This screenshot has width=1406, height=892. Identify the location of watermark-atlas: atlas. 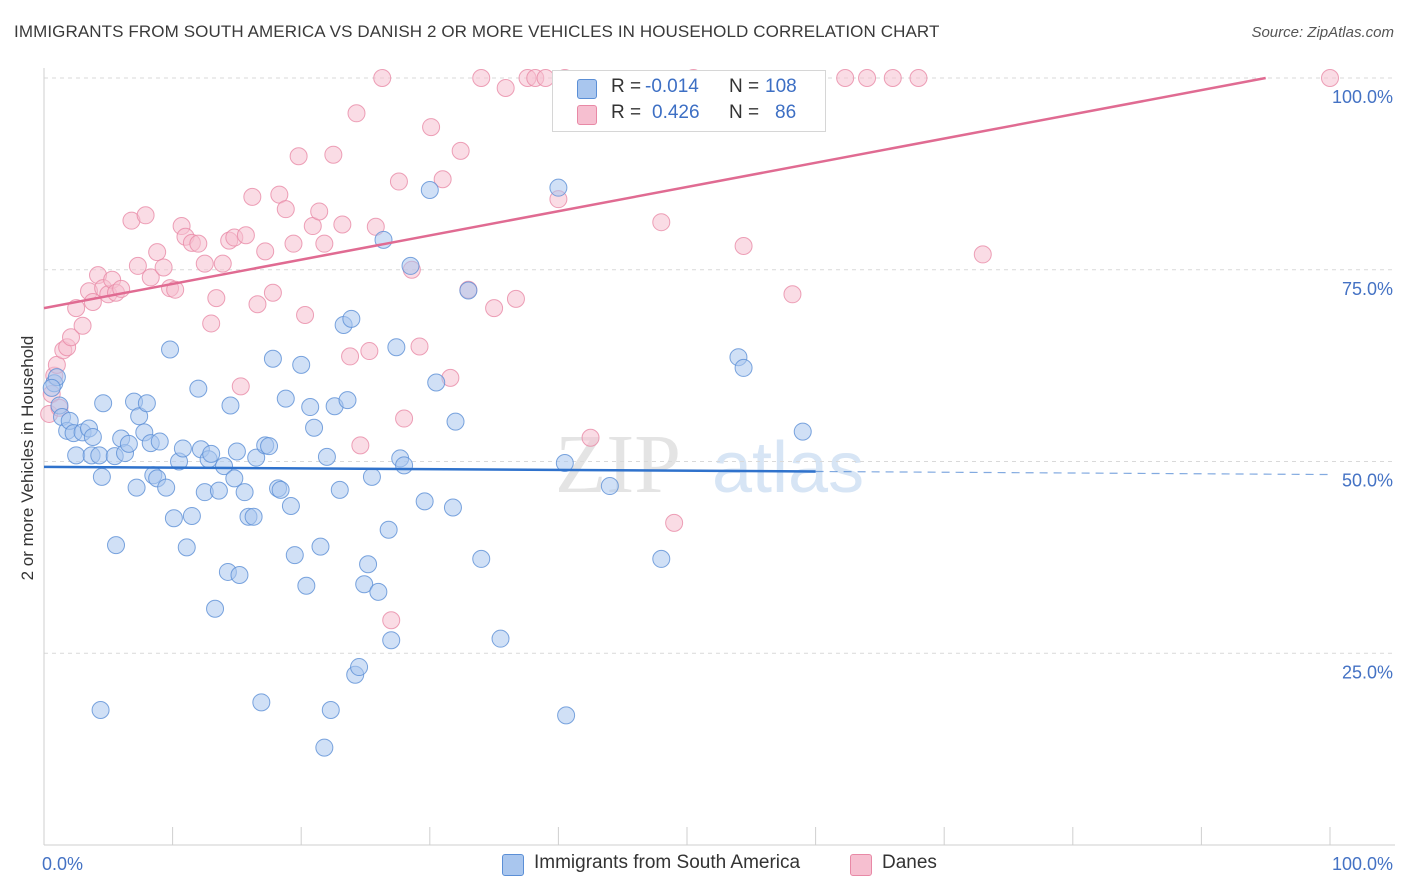
(788, 468).